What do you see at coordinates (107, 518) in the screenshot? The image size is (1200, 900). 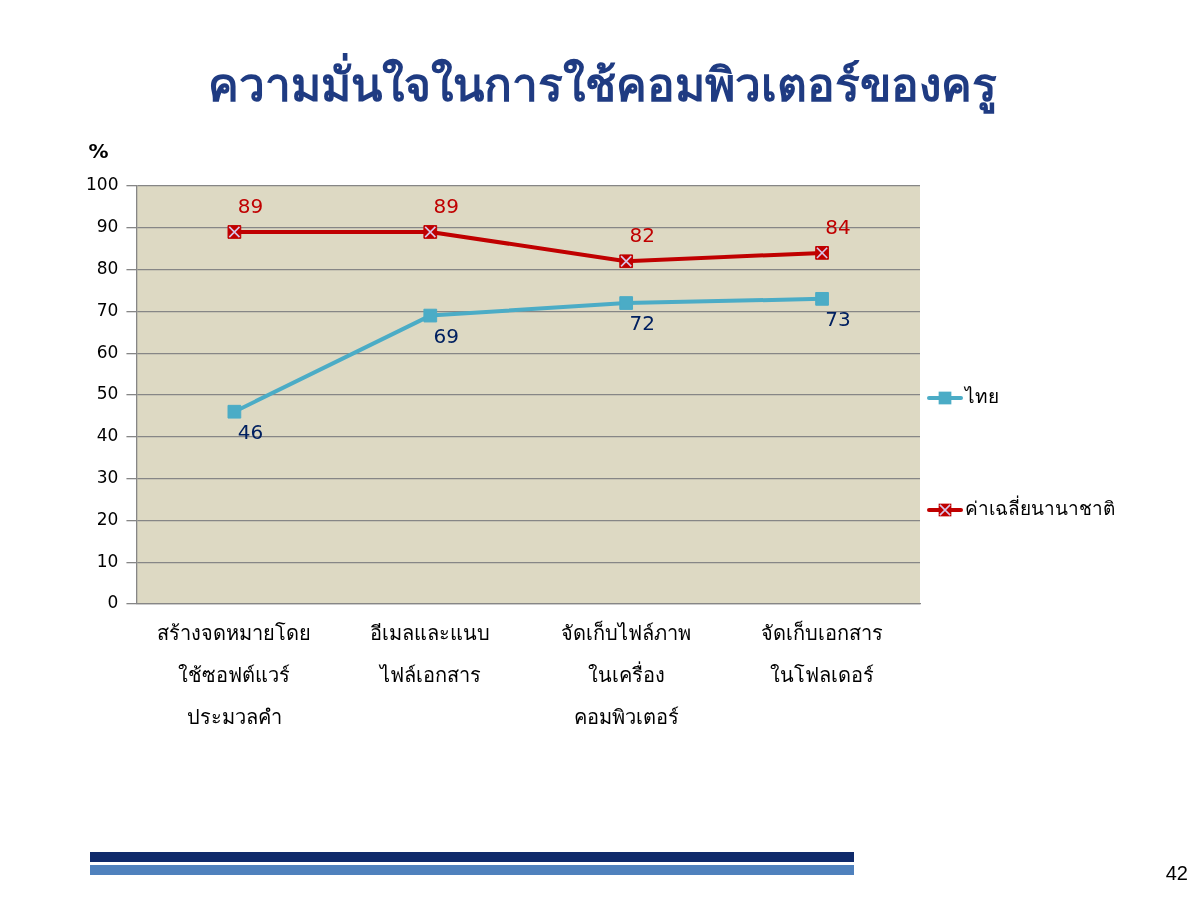 I see `y-tick-label: 20` at bounding box center [107, 518].